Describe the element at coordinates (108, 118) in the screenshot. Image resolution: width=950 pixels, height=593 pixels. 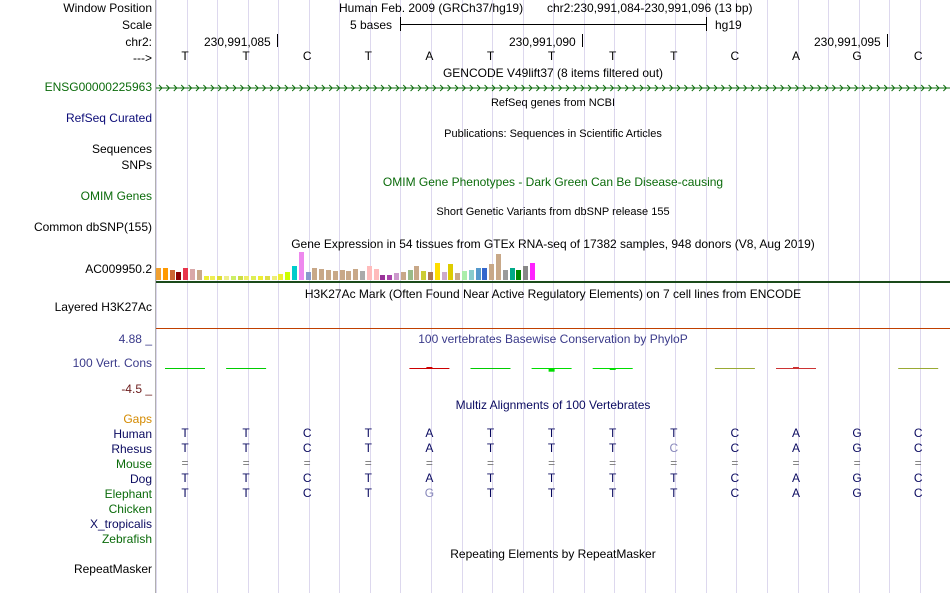
I see `refseq-track-label: RefSeq Curated` at that location.